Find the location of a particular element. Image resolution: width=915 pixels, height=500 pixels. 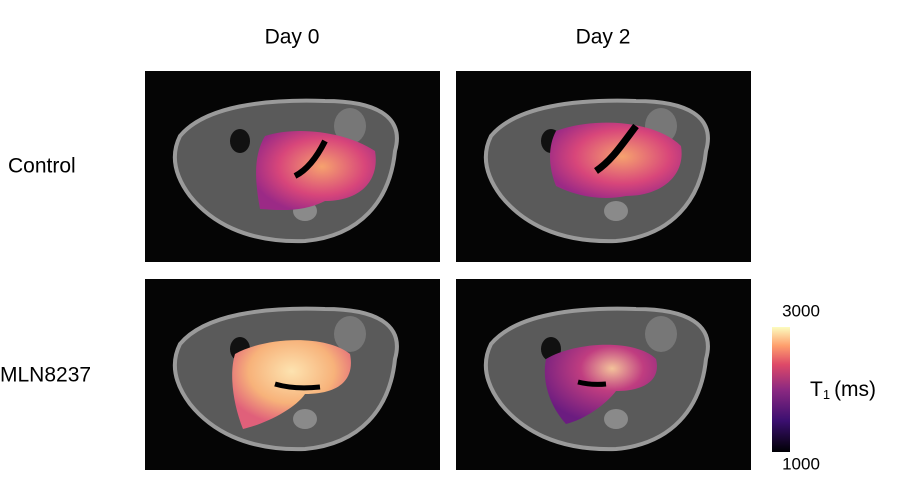

row-label: MLN8237 is located at coordinates (45, 375).